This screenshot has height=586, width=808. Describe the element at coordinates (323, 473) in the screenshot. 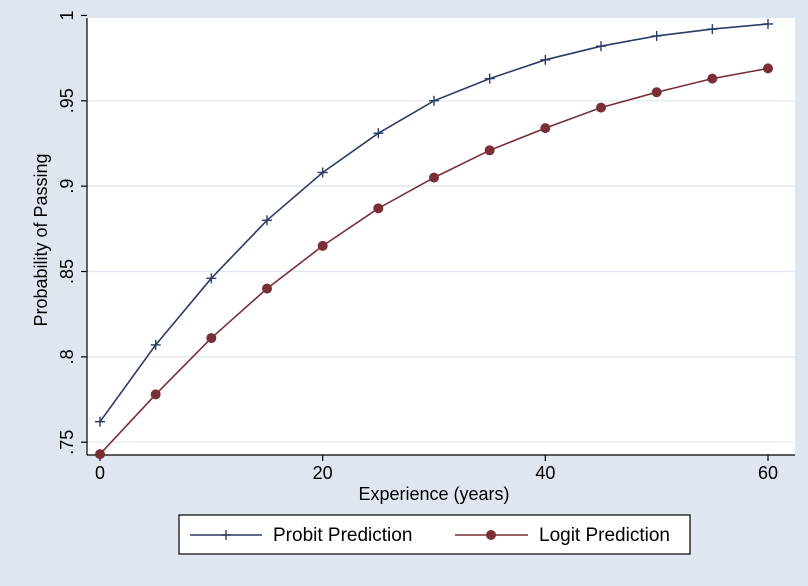

I see `x-tick-label: 20` at that location.